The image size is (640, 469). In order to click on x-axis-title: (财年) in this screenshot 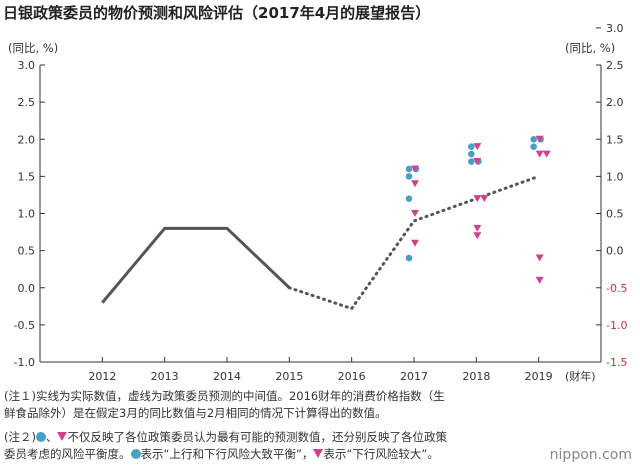, I will do `click(580, 376)`.